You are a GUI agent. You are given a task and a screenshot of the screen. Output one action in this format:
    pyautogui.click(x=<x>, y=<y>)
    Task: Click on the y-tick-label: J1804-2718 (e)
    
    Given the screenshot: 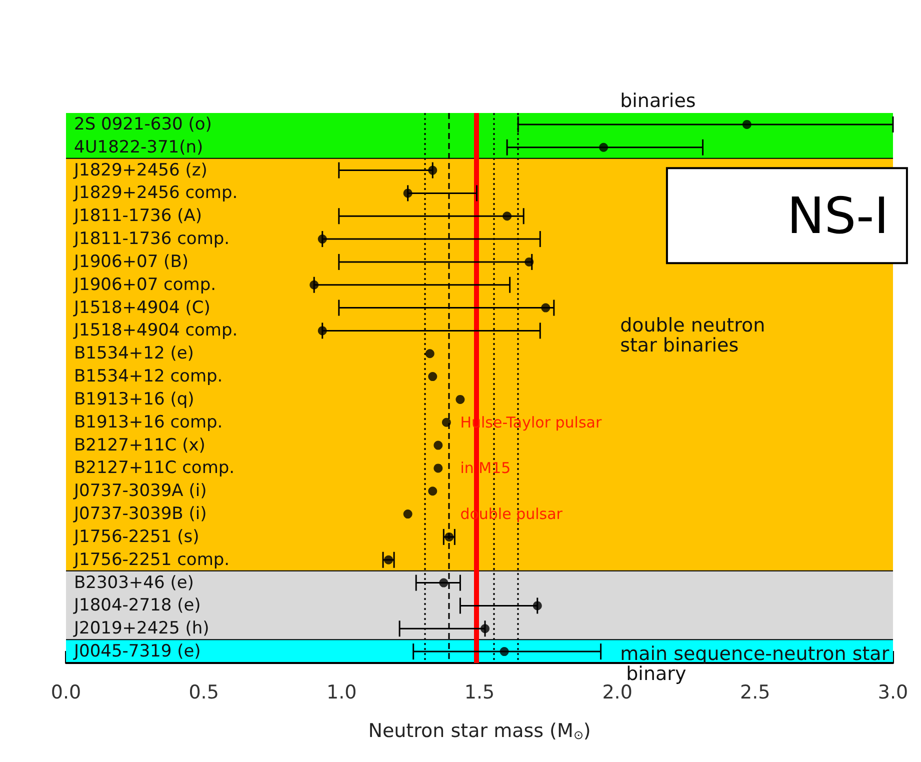 What is the action you would take?
    pyautogui.click(x=137, y=606)
    